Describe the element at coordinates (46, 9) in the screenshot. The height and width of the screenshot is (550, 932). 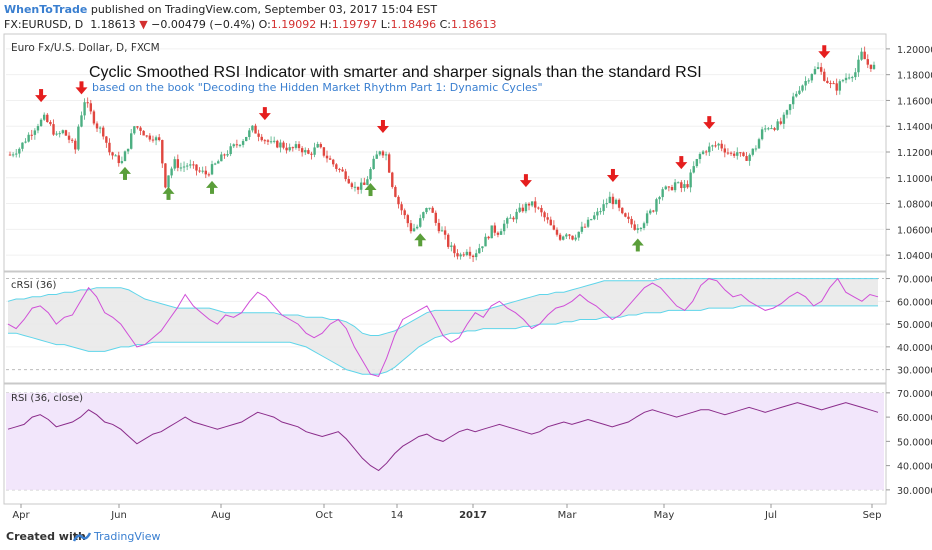
I see `brand-name: WhenToTrade` at that location.